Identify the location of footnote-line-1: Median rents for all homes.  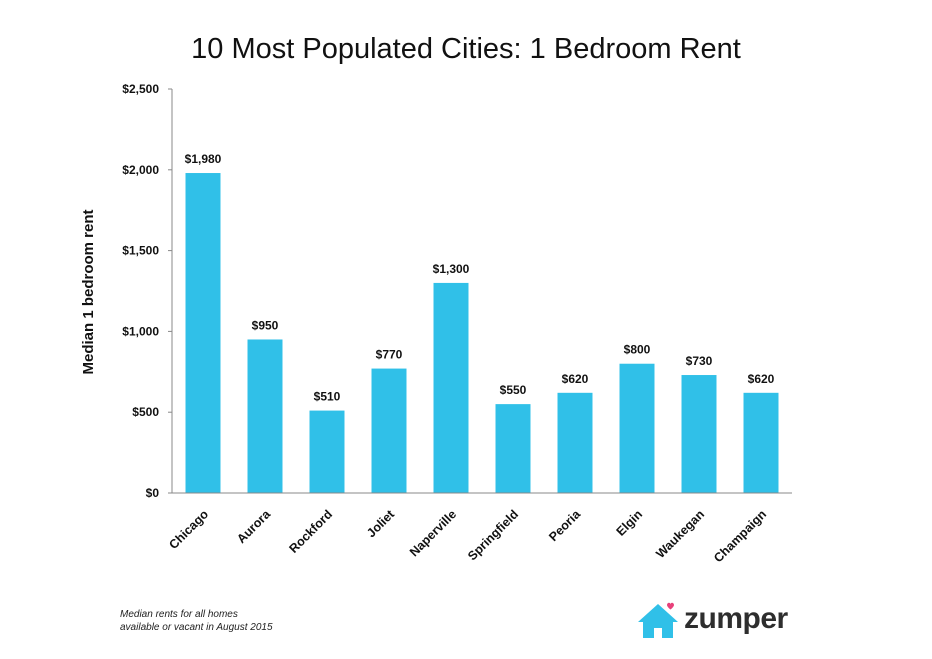
(179, 614).